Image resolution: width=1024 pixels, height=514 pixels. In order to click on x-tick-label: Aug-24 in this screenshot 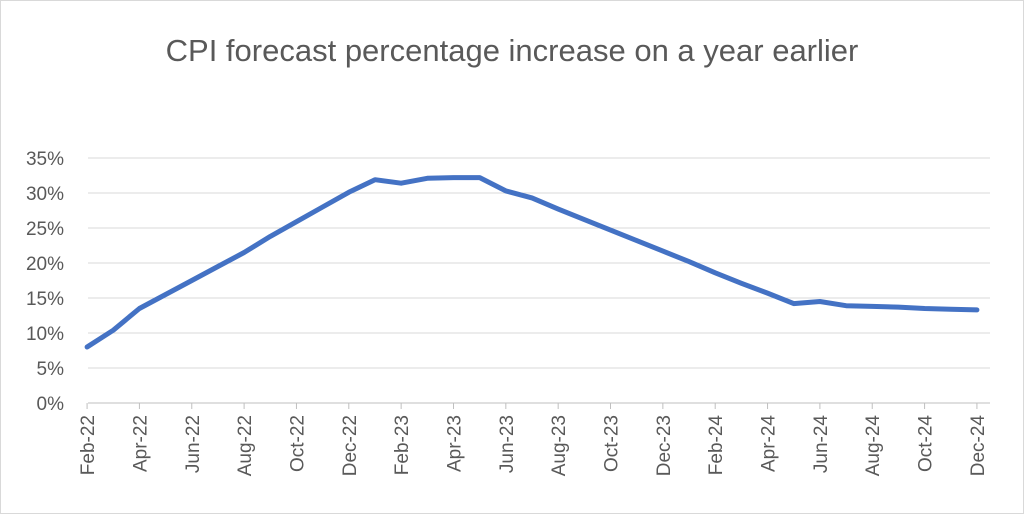, I will do `click(873, 446)`.